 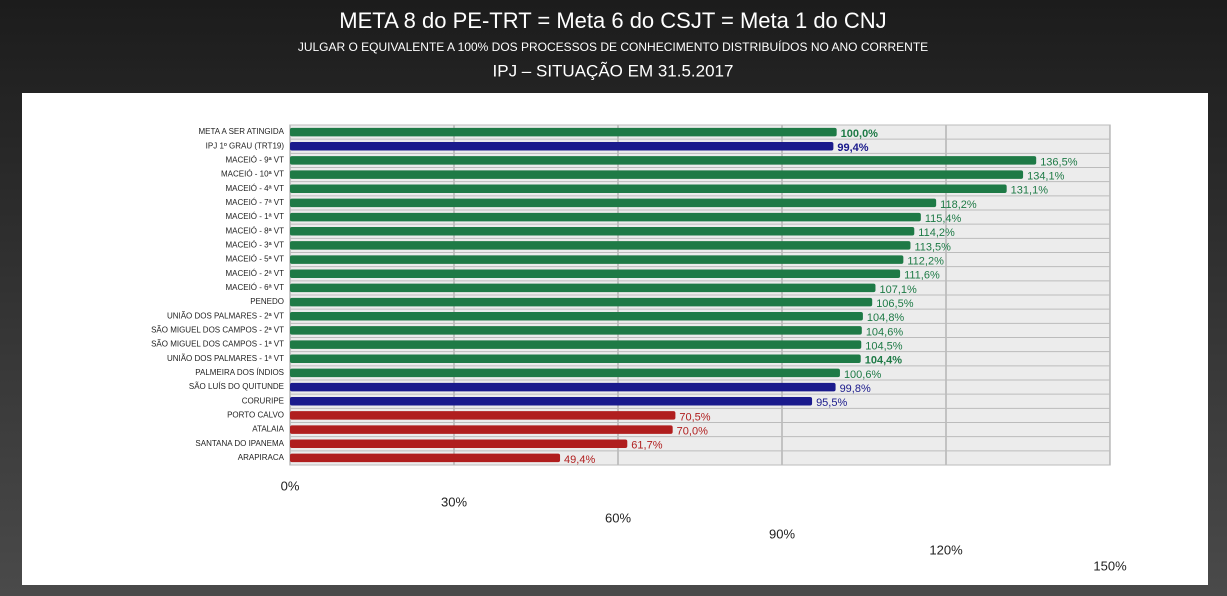 What do you see at coordinates (217, 330) in the screenshot?
I see `y-tick-label: SÃO MIGUEL DOS CAMPOS - 2ª VT` at bounding box center [217, 330].